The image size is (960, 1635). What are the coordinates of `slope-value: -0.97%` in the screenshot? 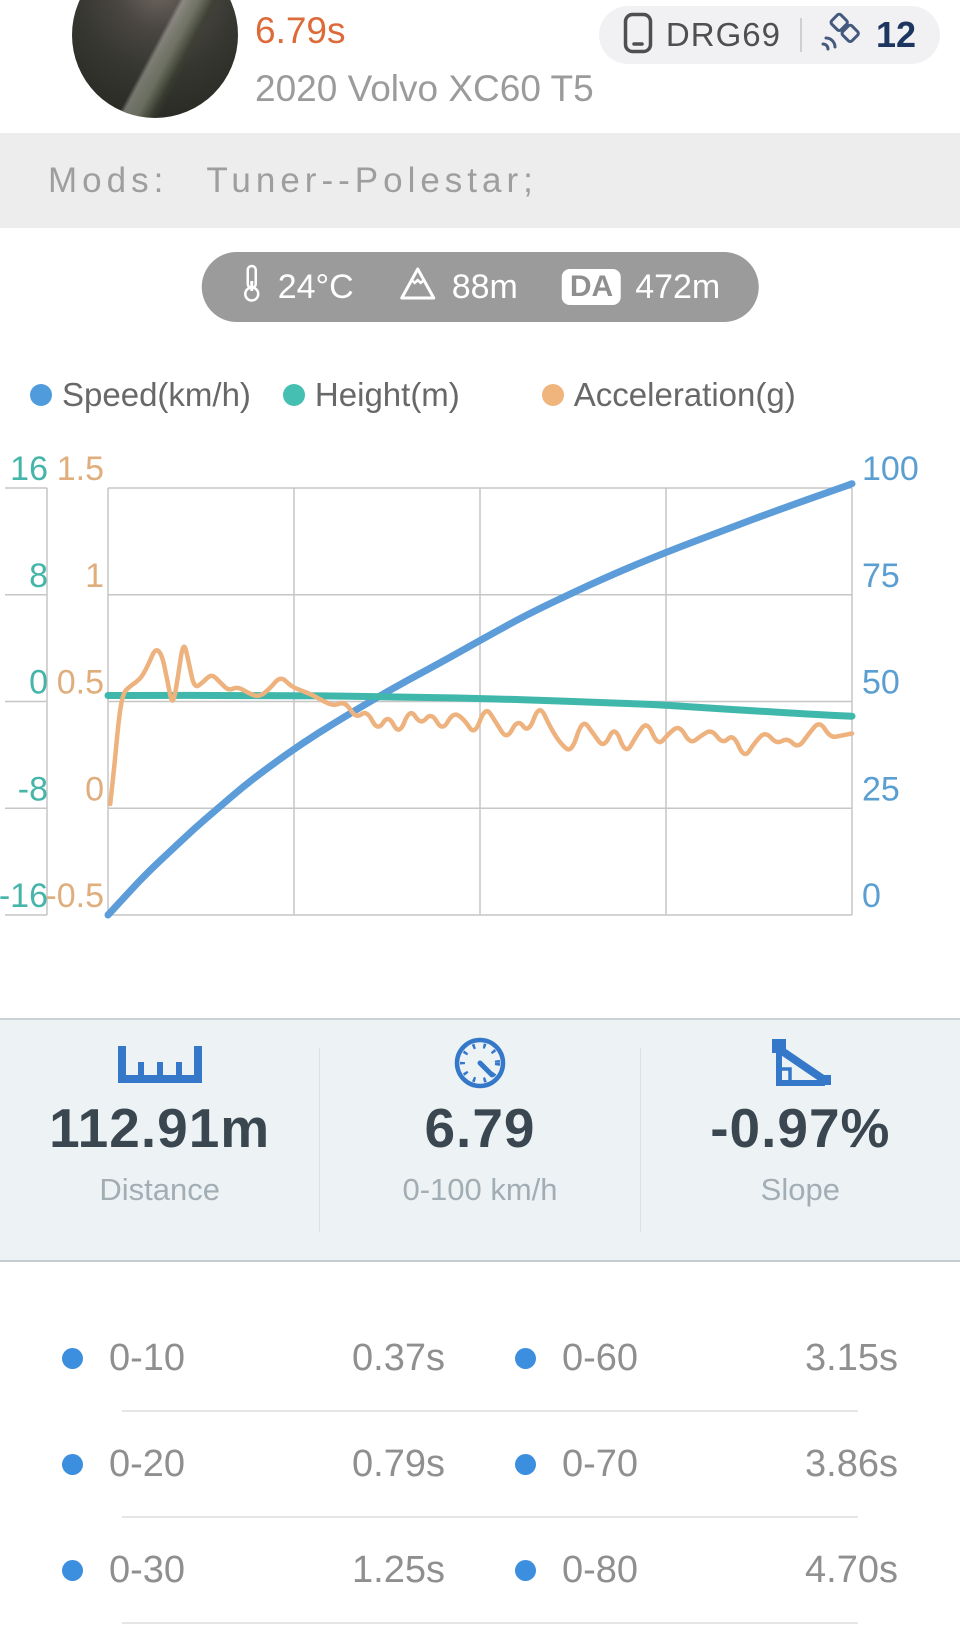 It's located at (800, 1128).